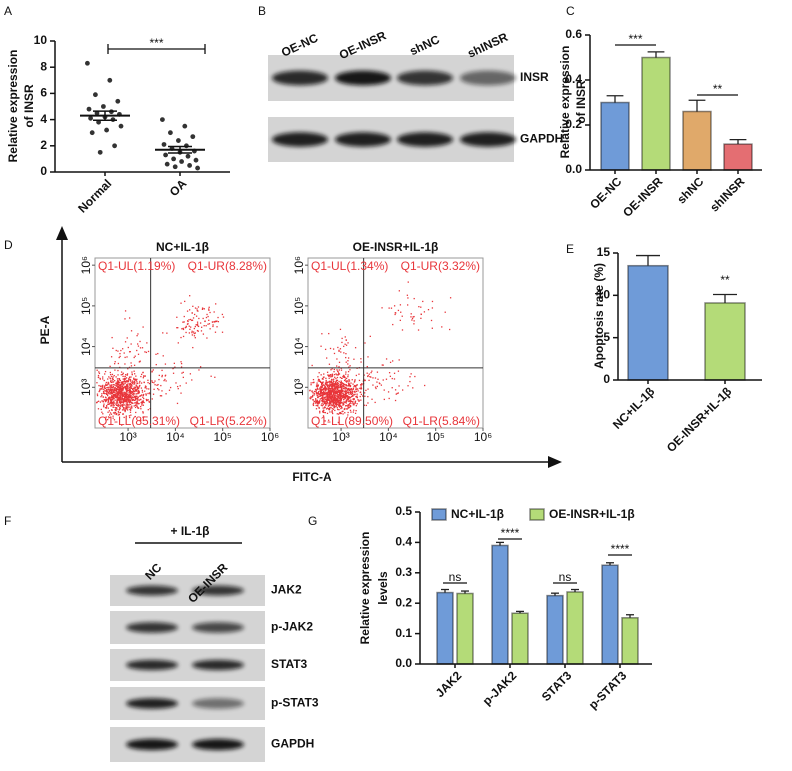  Describe the element at coordinates (270, 437) in the screenshot. I see `x-tick-label: 10⁶` at that location.